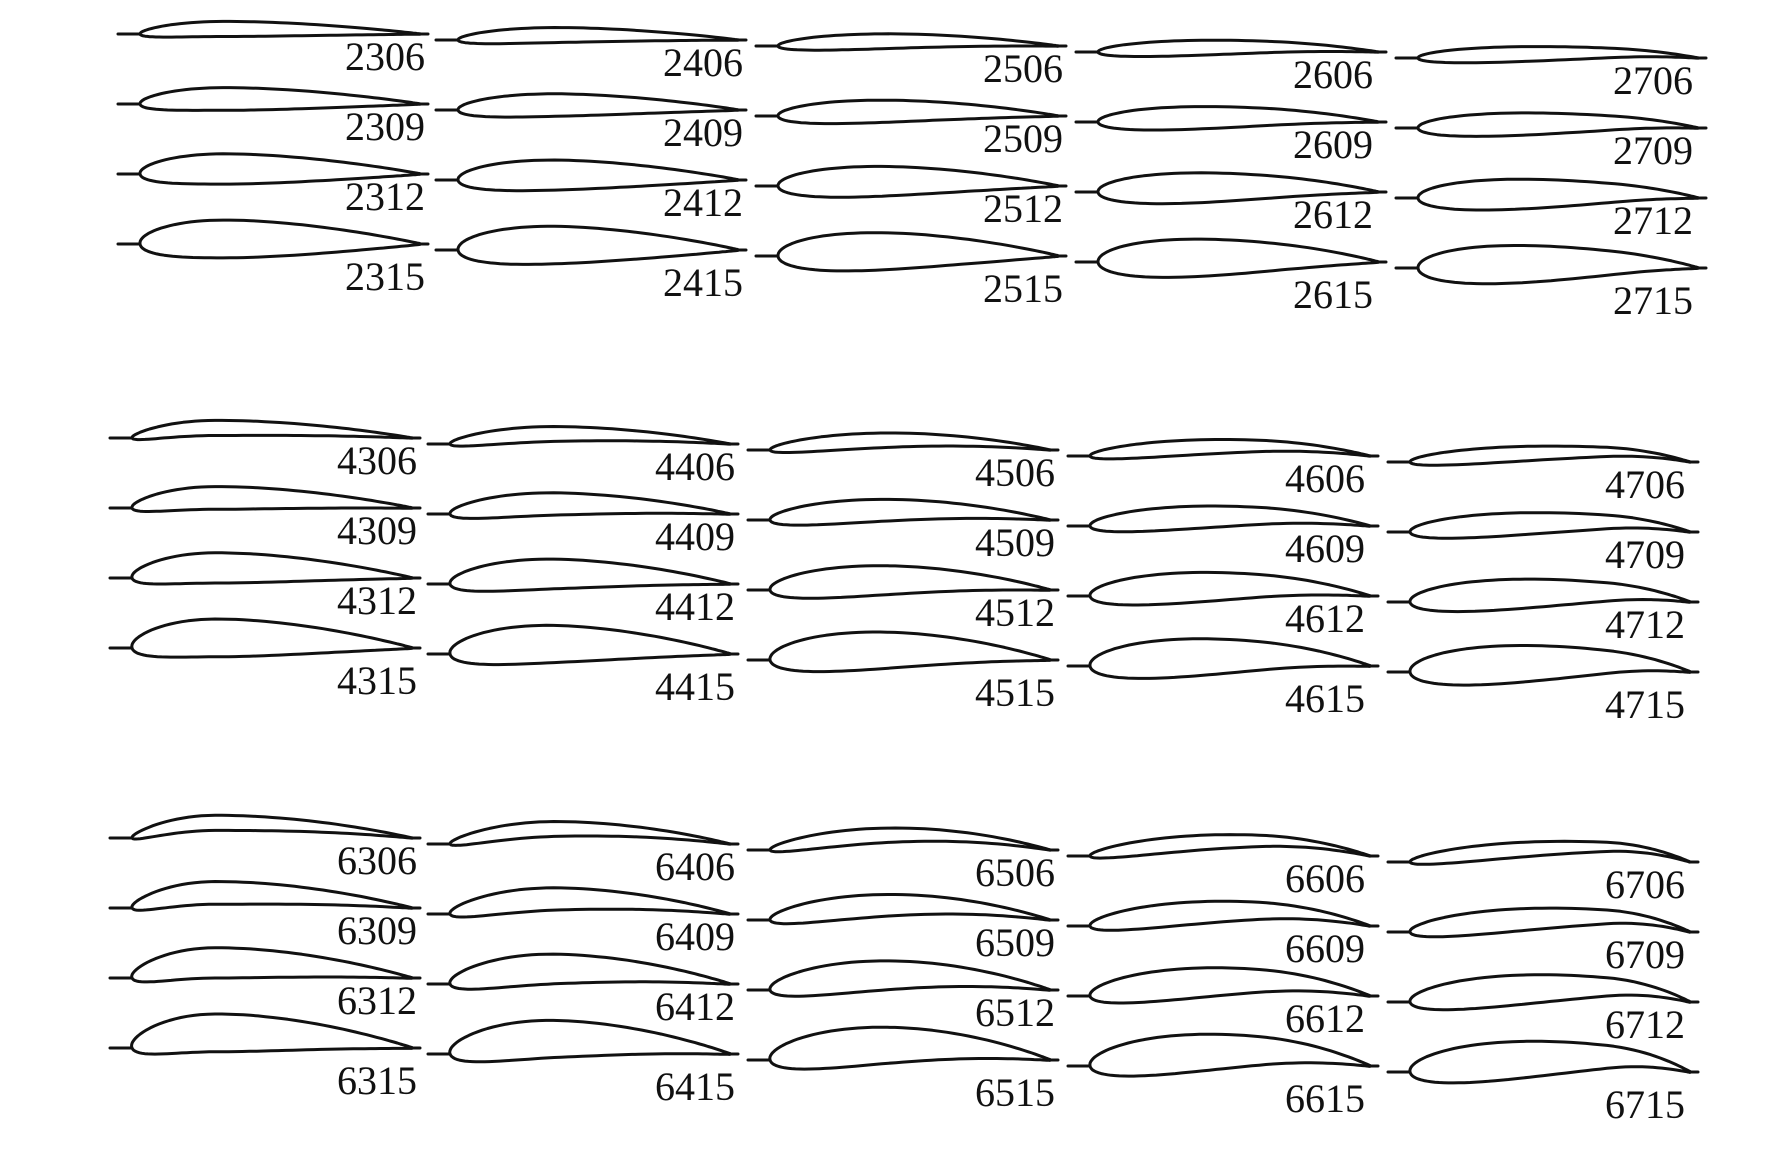 This screenshot has height=1158, width=1778. I want to click on airfoil-label: 6309, so click(377, 930).